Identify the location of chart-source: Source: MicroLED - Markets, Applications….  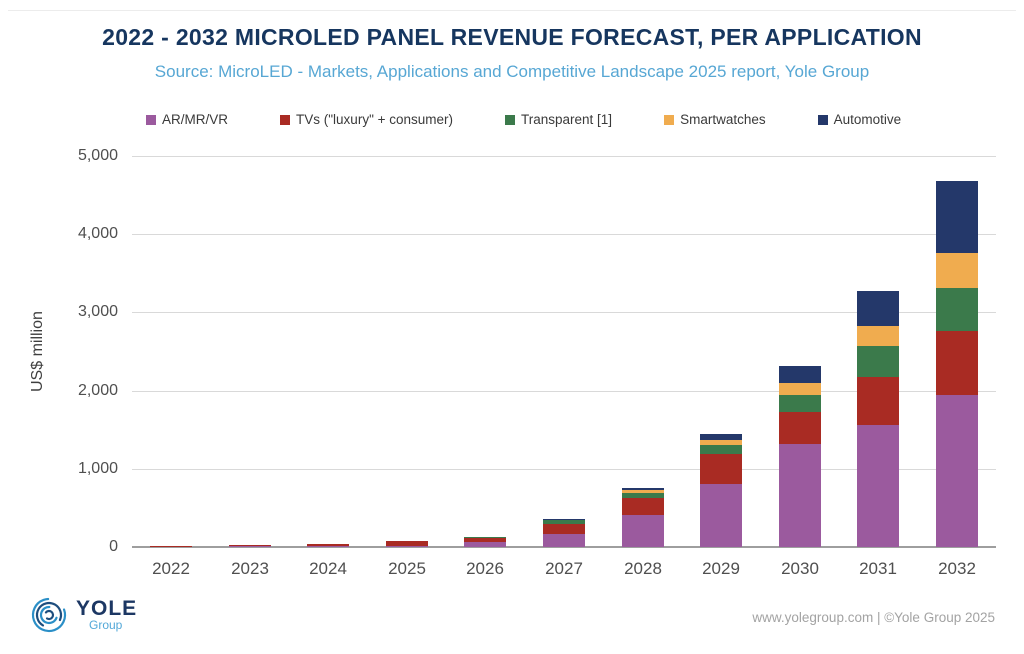
(512, 71).